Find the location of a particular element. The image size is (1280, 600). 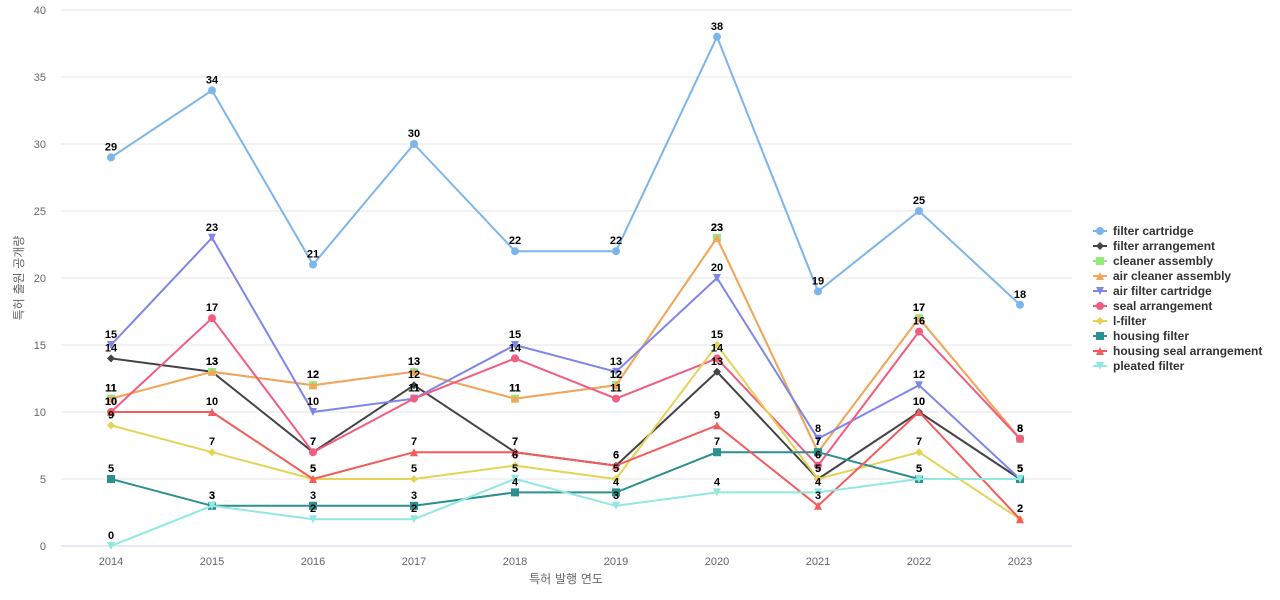

legend-item: air filter cartridge is located at coordinates (1152, 291).